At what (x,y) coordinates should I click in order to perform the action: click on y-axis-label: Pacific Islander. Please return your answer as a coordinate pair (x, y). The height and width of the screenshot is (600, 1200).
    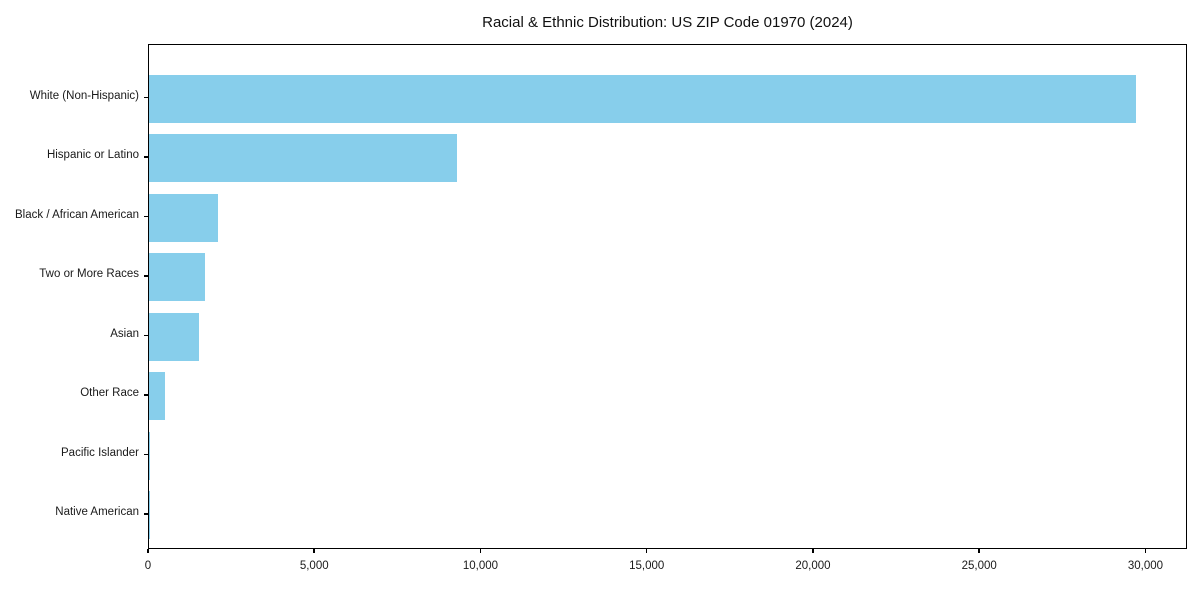
    Looking at the image, I should click on (100, 452).